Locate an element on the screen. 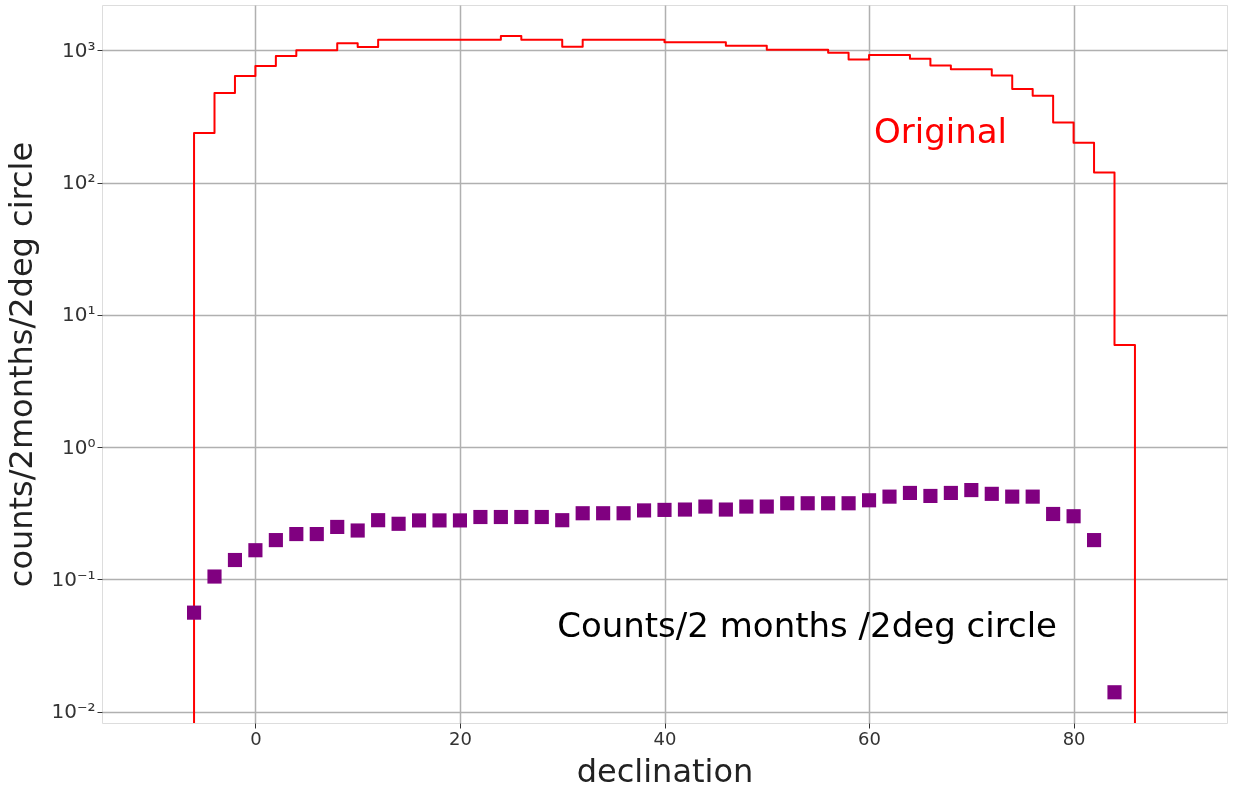 The height and width of the screenshot is (800, 1247). x-tick-label: 60 is located at coordinates (869, 738).